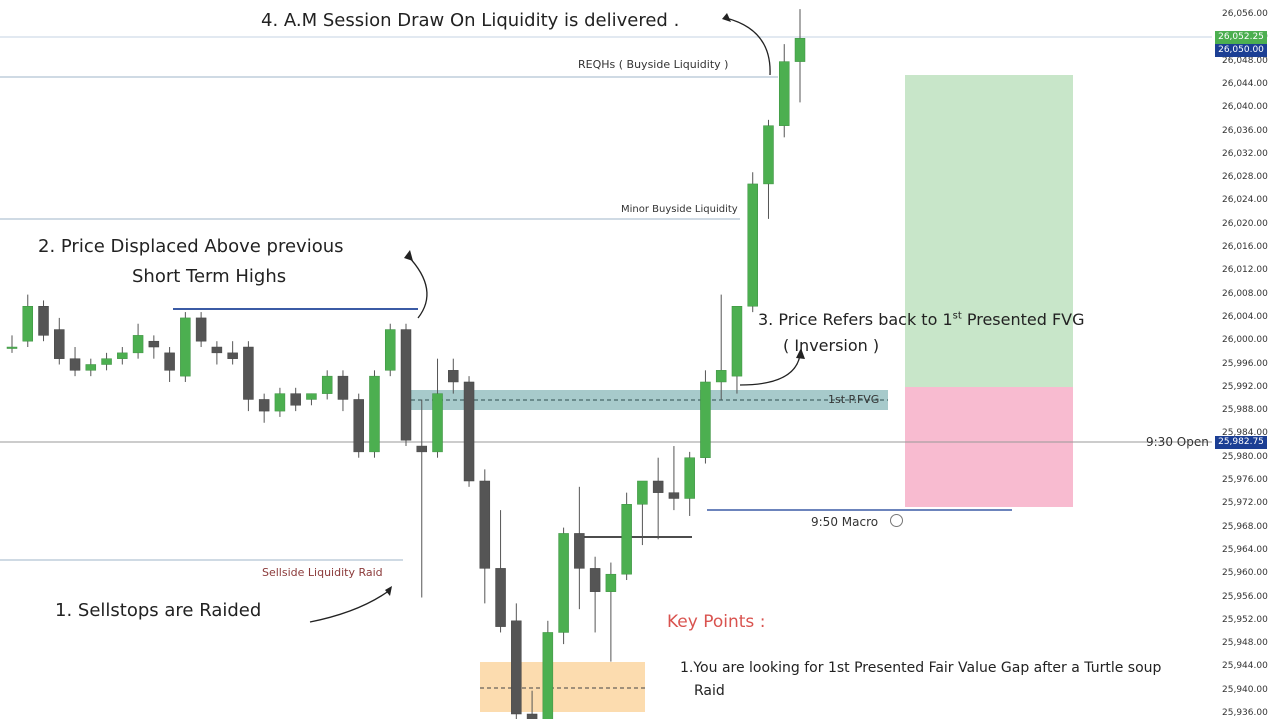  Describe the element at coordinates (1245, 223) in the screenshot. I see `y-tick-label: 26,020.00` at that location.